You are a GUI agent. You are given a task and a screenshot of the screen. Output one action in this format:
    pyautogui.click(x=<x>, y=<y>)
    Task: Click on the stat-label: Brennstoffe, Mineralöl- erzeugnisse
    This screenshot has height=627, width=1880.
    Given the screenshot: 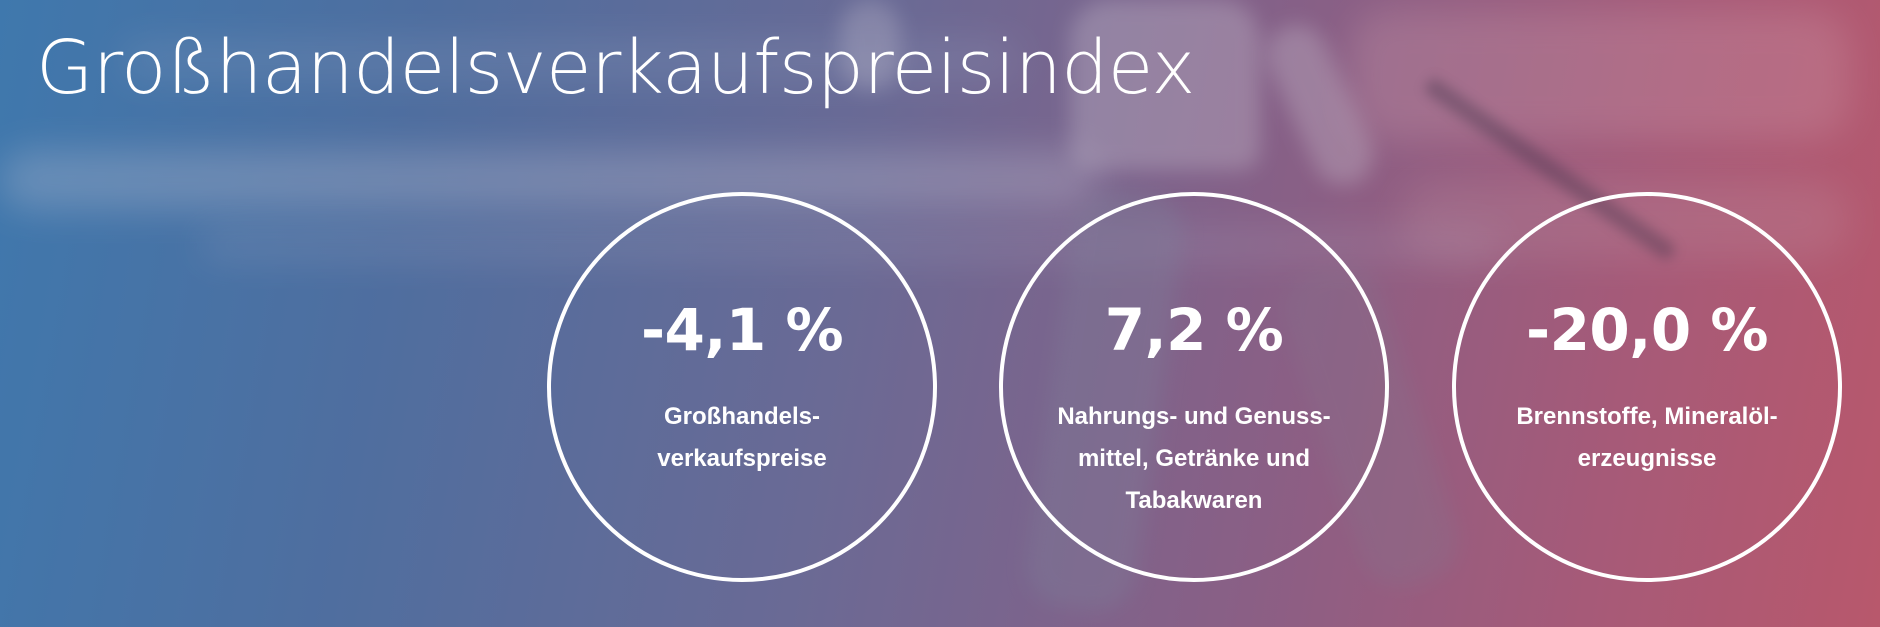 What is the action you would take?
    pyautogui.click(x=1647, y=437)
    